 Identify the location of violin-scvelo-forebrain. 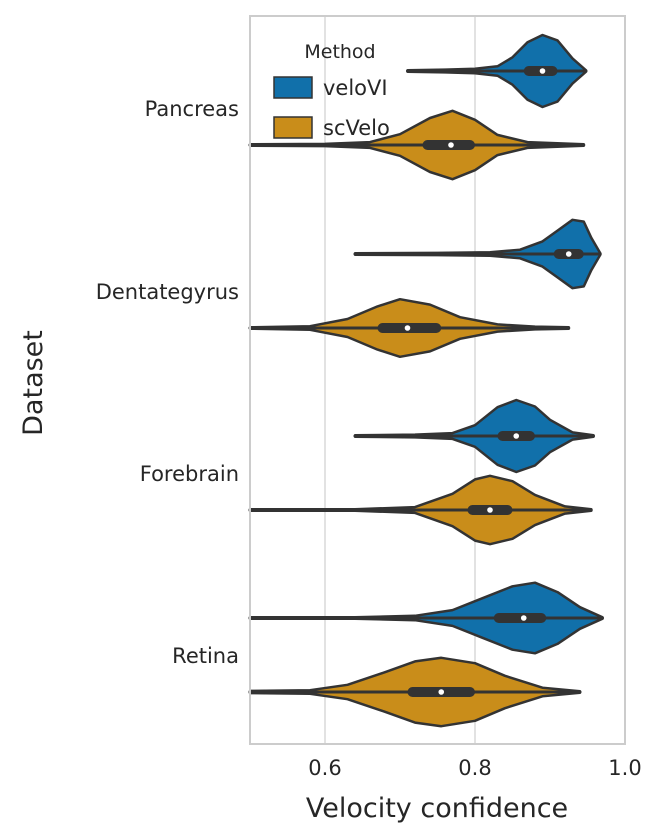
(420, 510).